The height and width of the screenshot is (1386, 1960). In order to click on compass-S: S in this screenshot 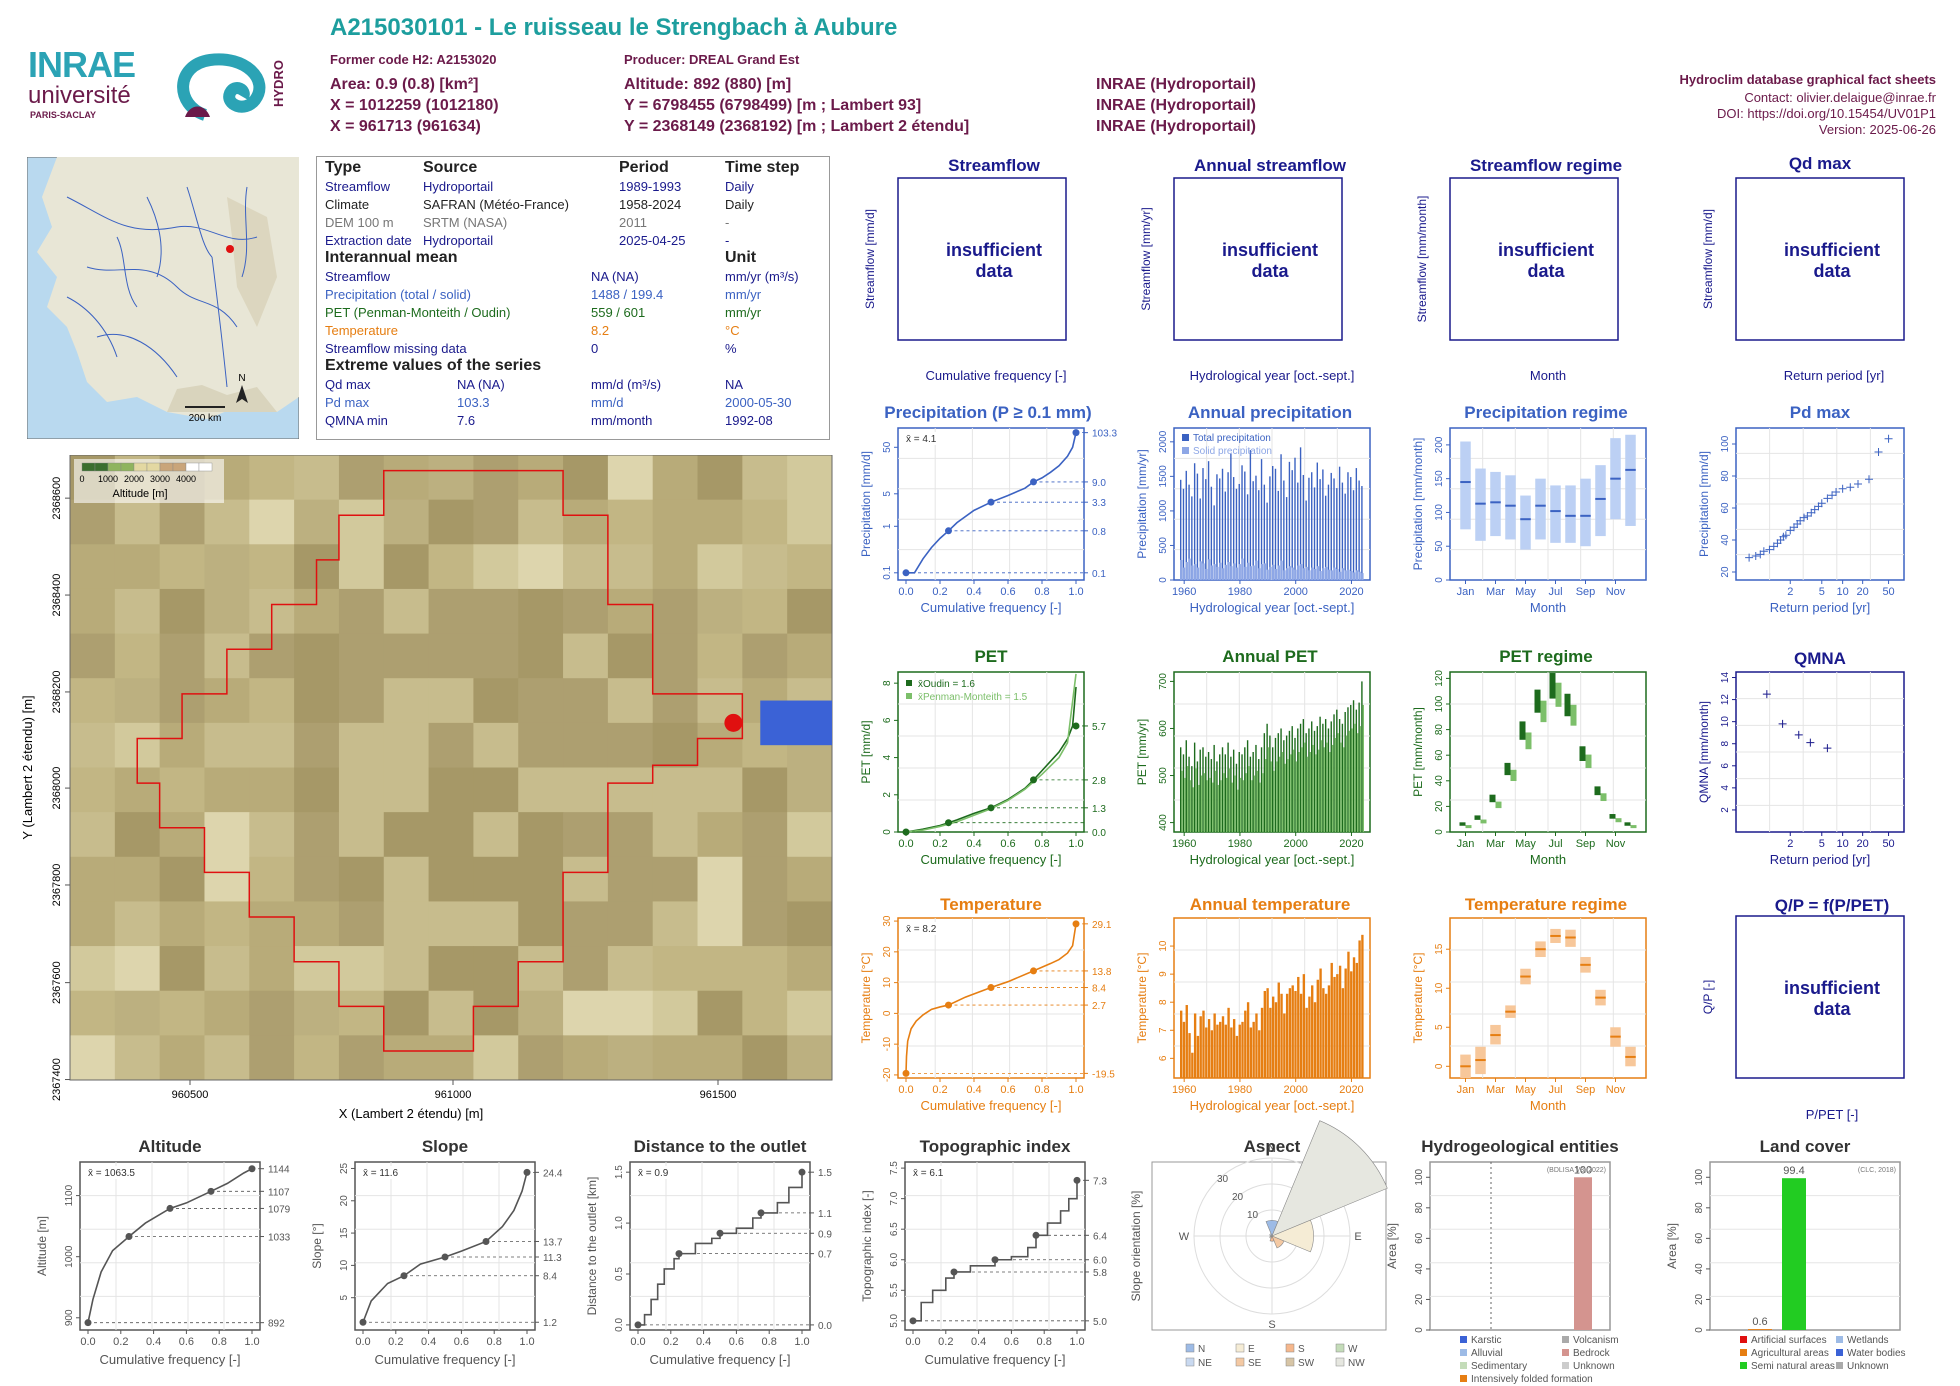, I will do `click(1271, 1325)`.